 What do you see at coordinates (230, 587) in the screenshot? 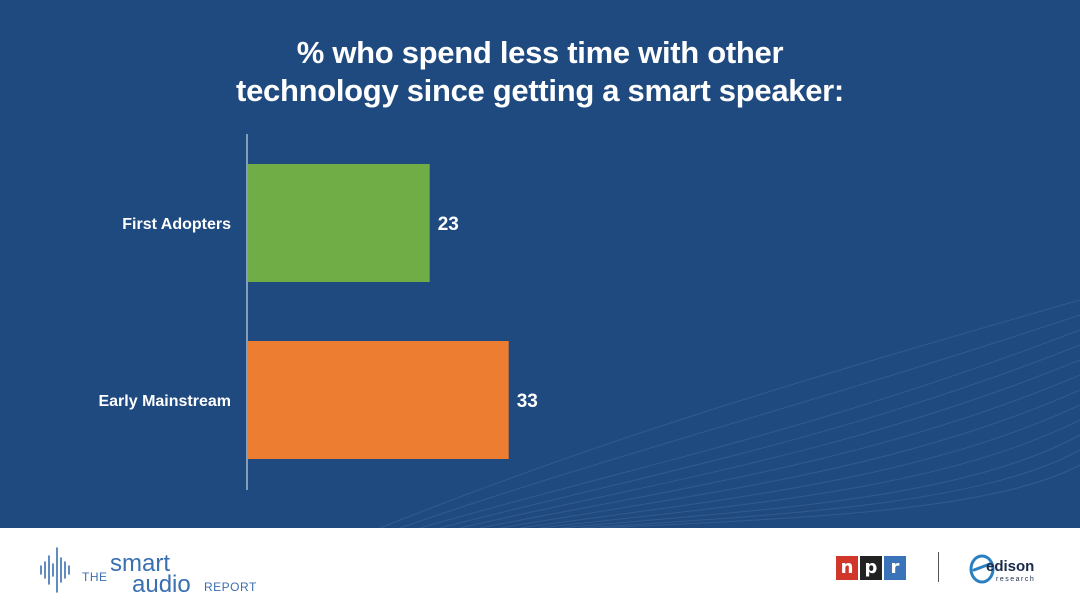
I see `brand-report: REPORT` at bounding box center [230, 587].